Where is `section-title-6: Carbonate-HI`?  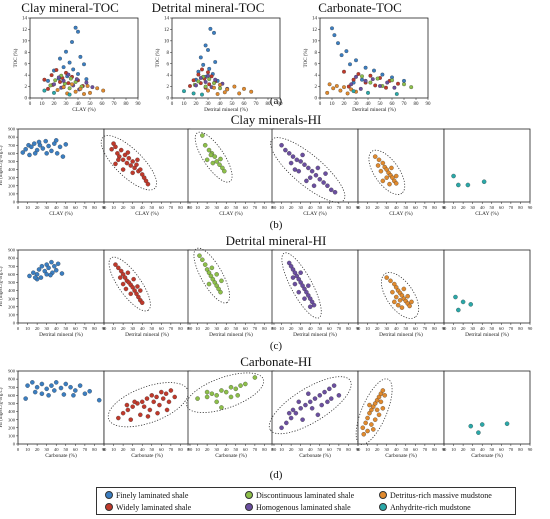
section-title-6: Carbonate-HI is located at coordinates (275, 361).